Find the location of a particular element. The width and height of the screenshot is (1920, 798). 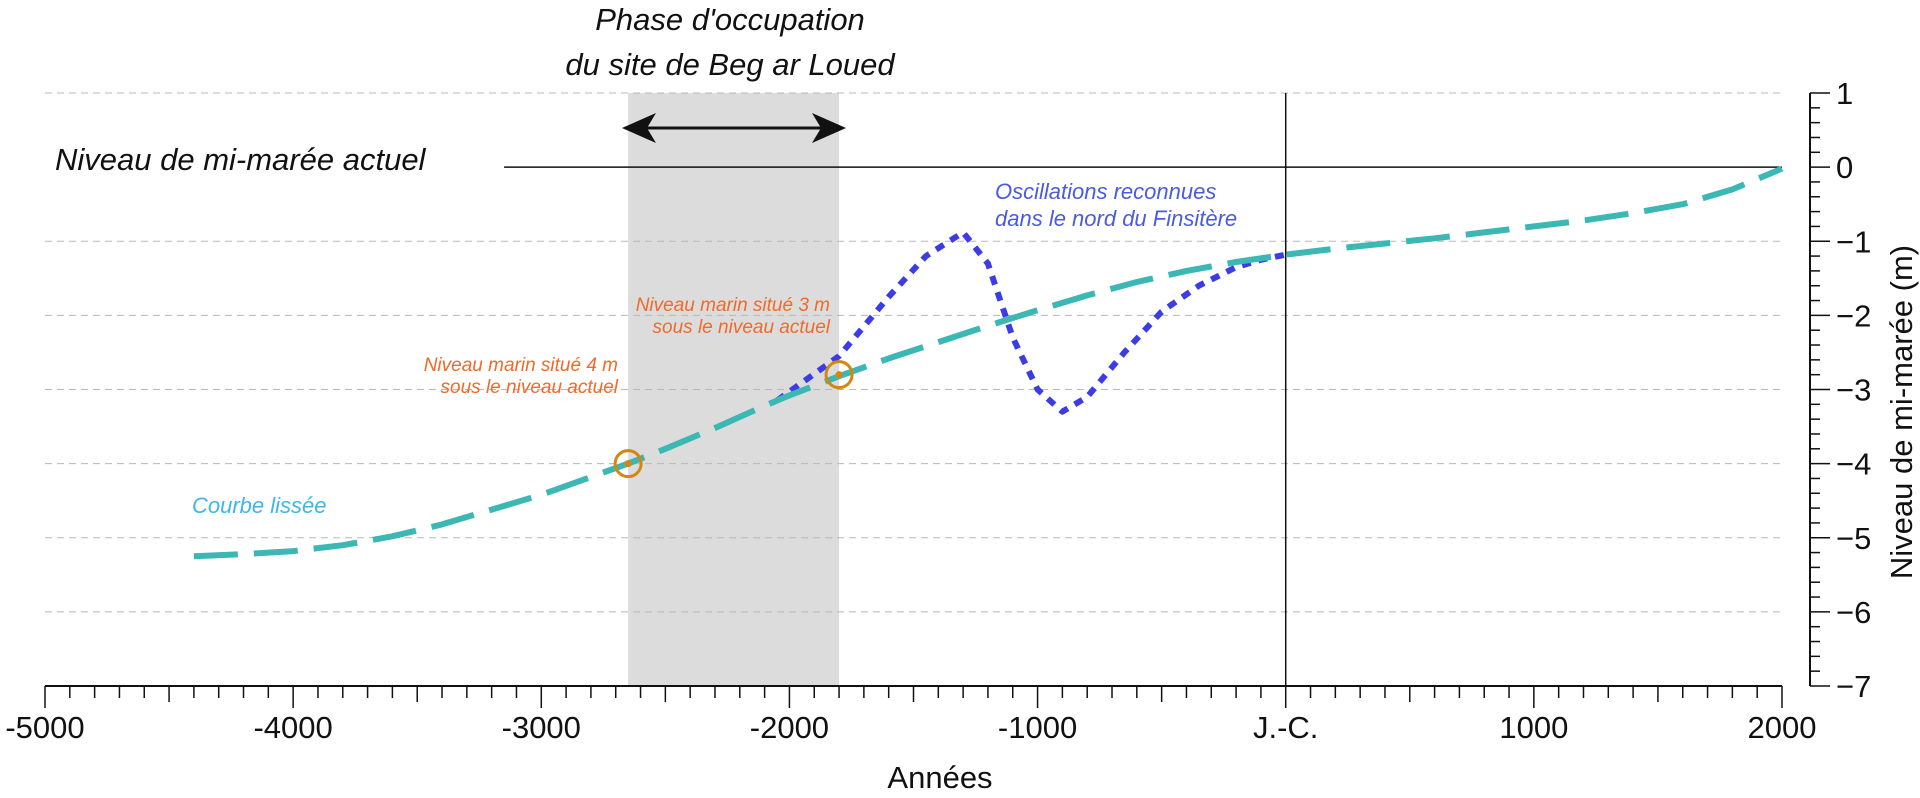

y-tick-label: −7 is located at coordinates (1853, 686).